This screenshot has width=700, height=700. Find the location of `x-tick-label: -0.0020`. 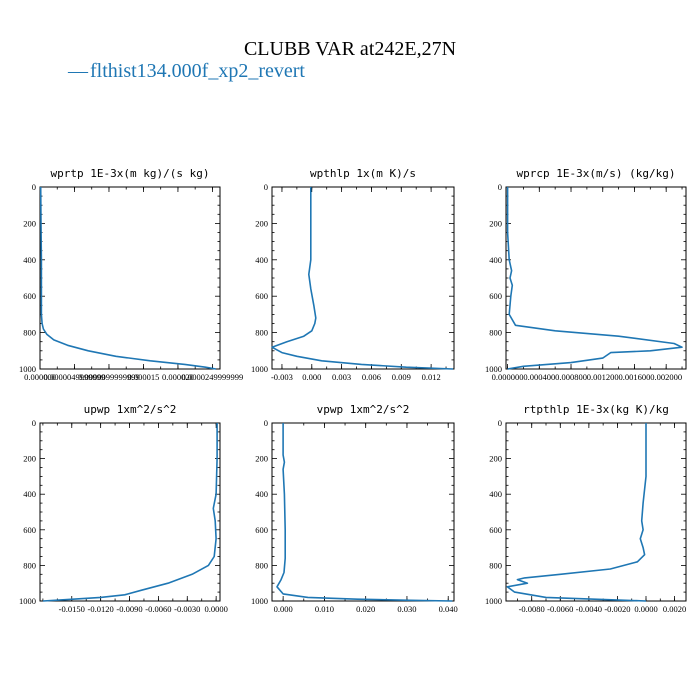

x-tick-label: -0.0020 is located at coordinates (617, 609).